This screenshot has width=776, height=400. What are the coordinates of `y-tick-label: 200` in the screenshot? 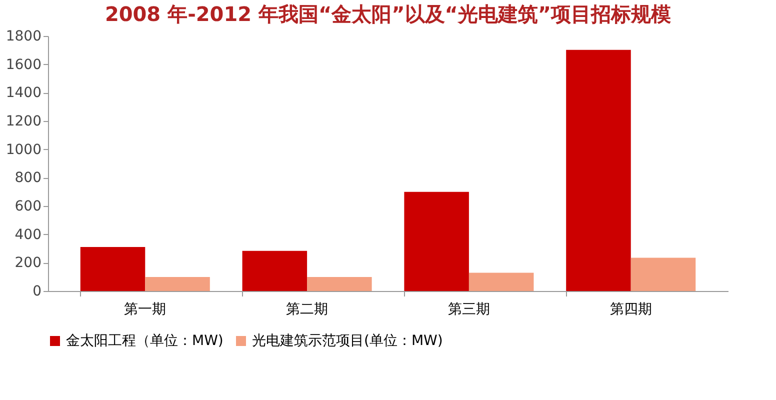 It's located at (28, 263).